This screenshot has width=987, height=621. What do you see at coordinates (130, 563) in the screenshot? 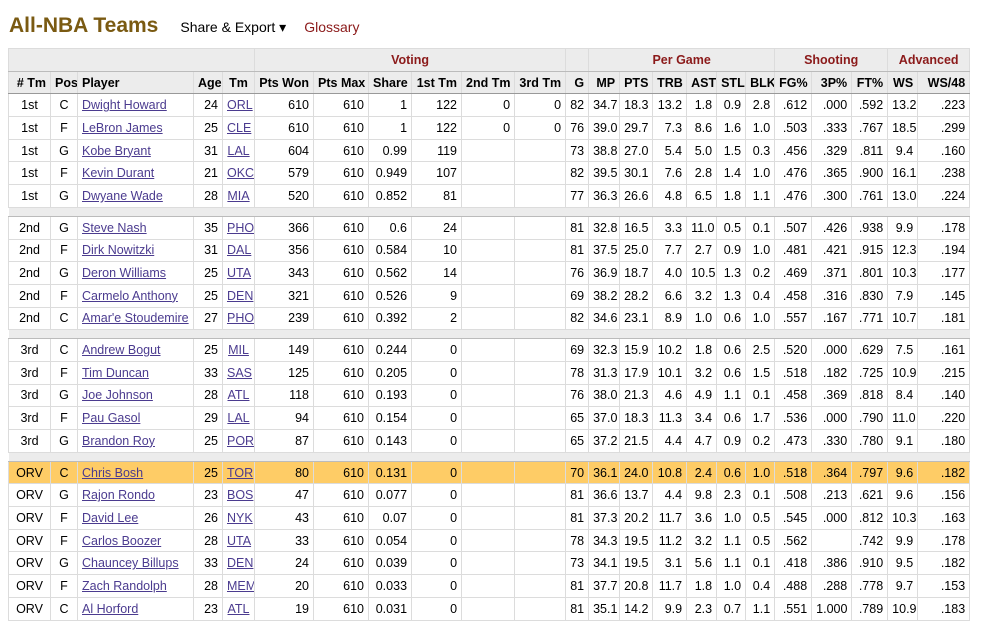
I see `player-link: Chauncey Billups` at bounding box center [130, 563].